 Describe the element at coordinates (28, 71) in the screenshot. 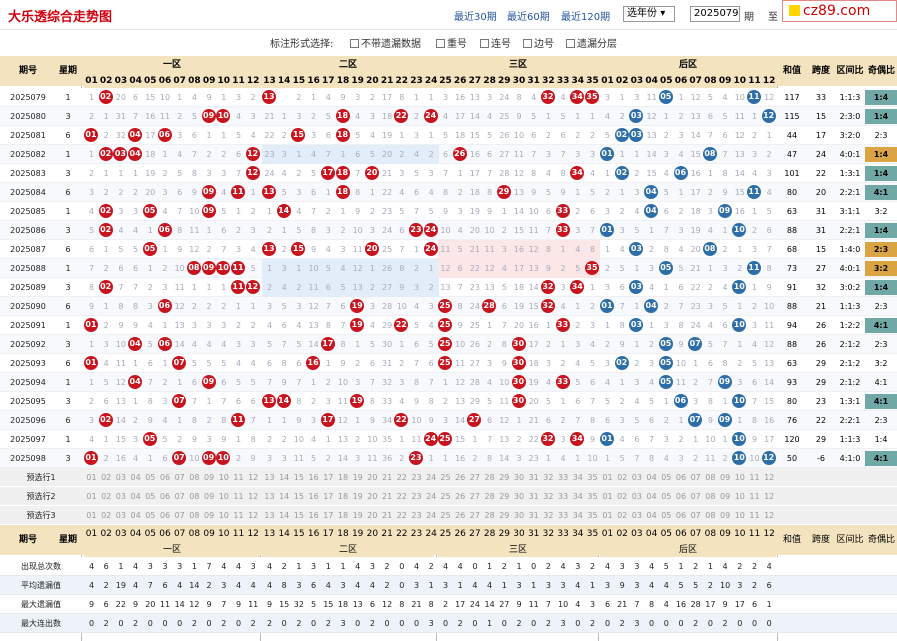

I see `period-header: 期号` at that location.